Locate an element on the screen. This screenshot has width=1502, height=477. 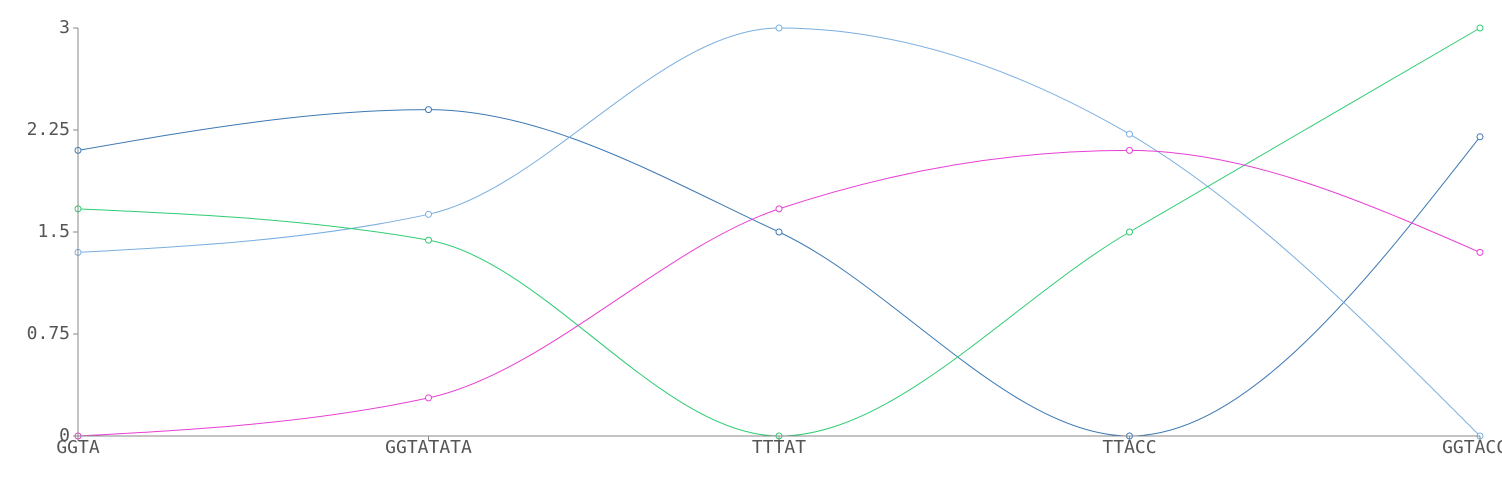
x-tick-label: TTTAT is located at coordinates (779, 447).